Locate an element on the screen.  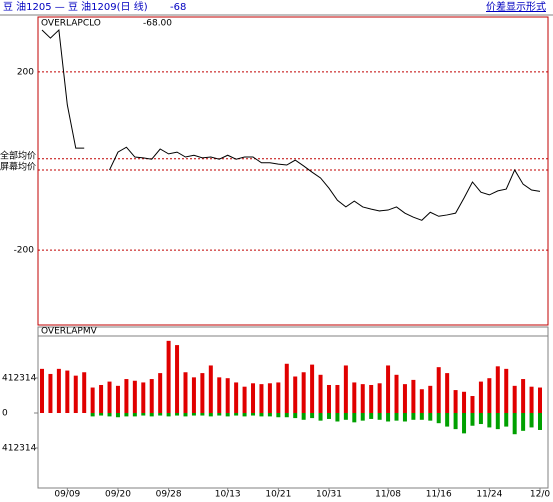
reference-label: 屏幕均价 is located at coordinates (18, 166).